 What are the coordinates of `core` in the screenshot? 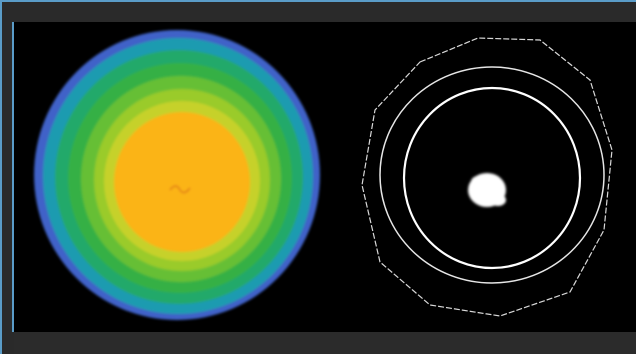 It's located at (182, 182).